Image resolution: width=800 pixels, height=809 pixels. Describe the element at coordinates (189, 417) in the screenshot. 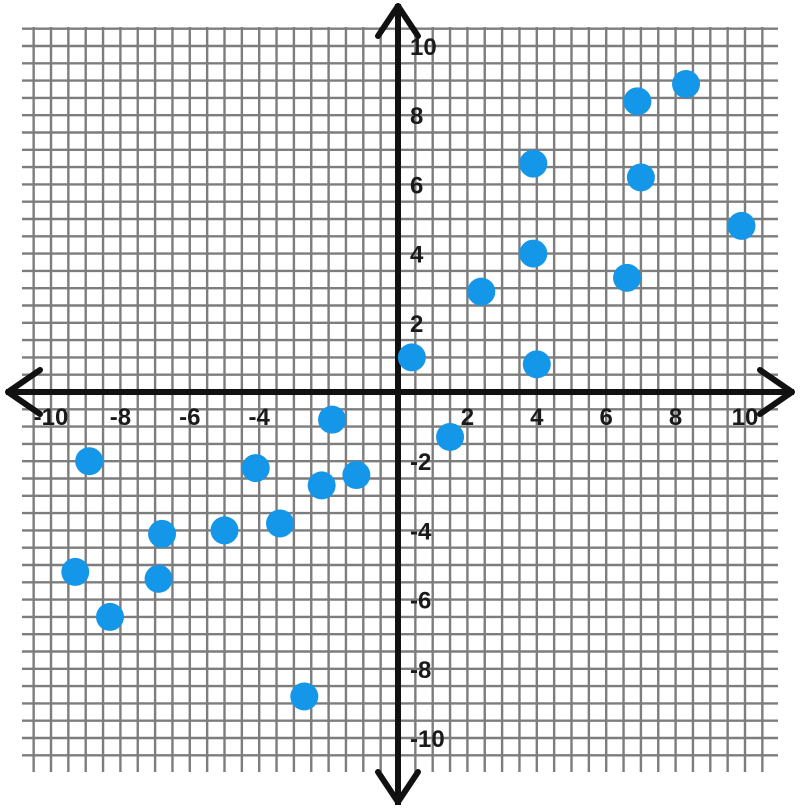

I see `x-tick-label: -6` at that location.